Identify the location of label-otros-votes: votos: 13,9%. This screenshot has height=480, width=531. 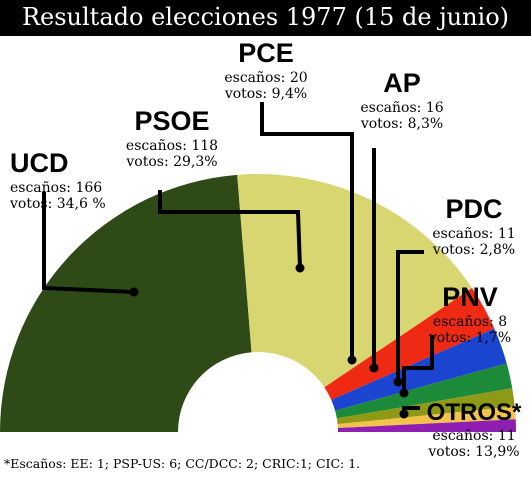
(473, 452).